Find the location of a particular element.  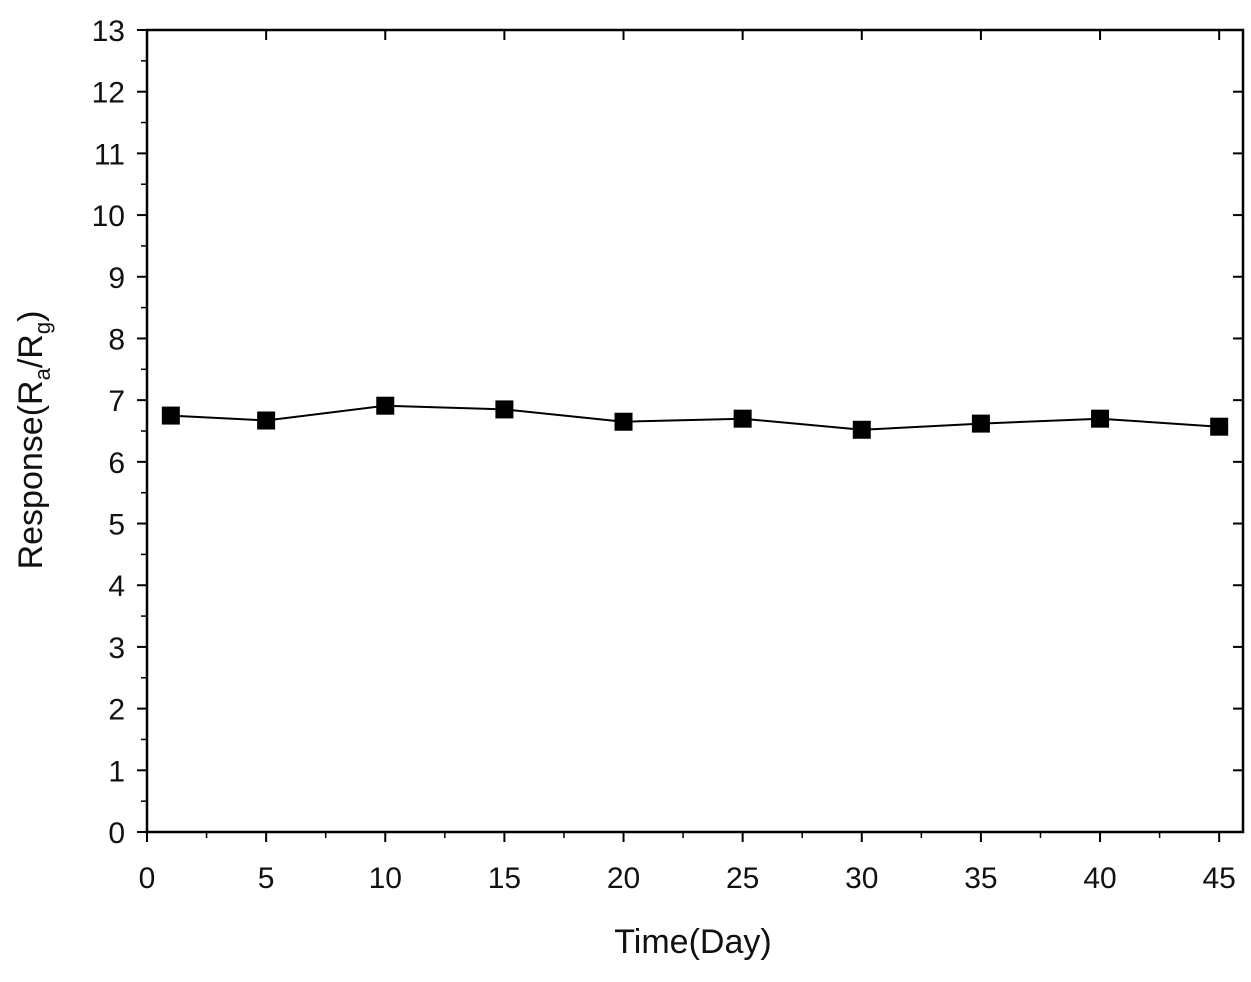

x-tick-label: 45 is located at coordinates (1218, 878).